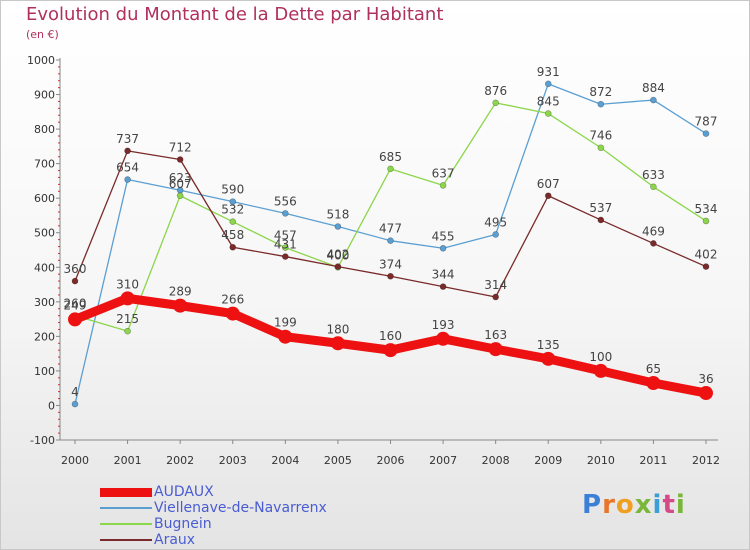 The height and width of the screenshot is (550, 750). Describe the element at coordinates (44, 164) in the screenshot. I see `y-tick-label: 700` at that location.